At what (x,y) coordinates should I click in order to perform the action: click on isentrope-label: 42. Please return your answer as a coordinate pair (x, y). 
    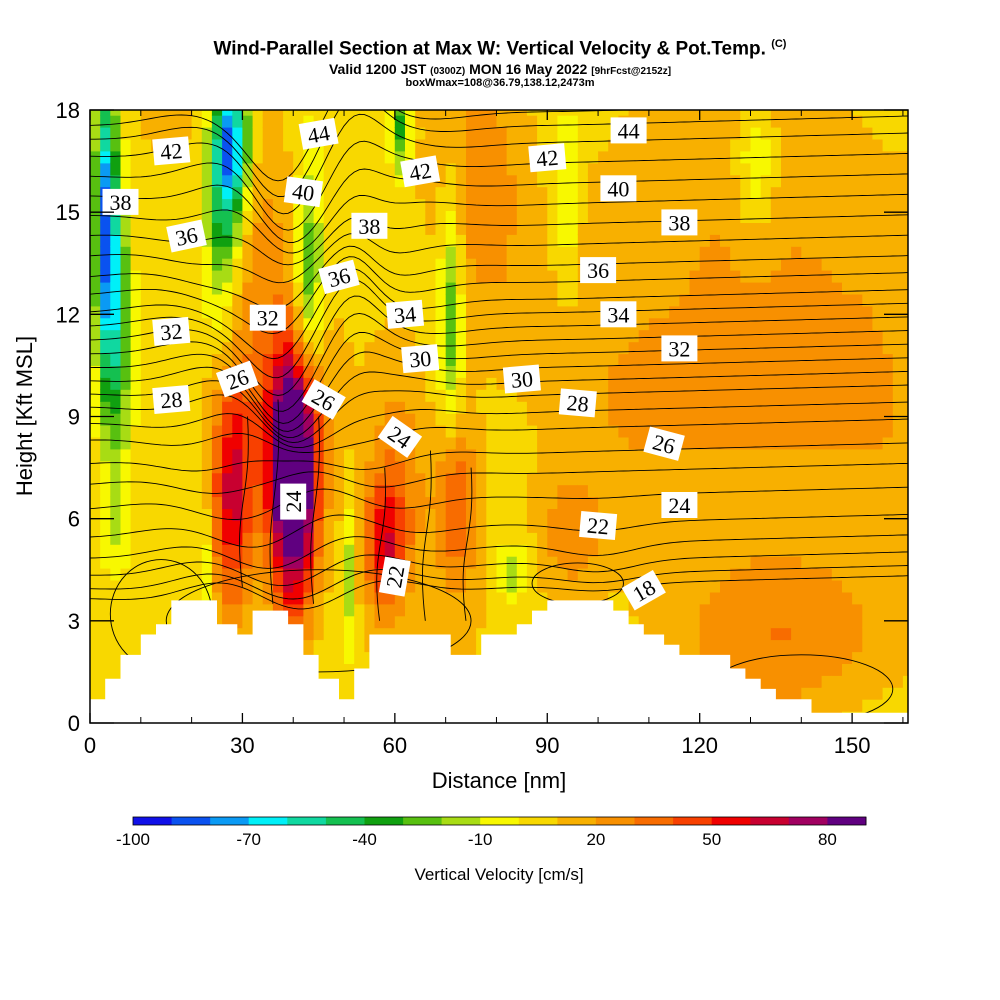
    Looking at the image, I should click on (547, 158).